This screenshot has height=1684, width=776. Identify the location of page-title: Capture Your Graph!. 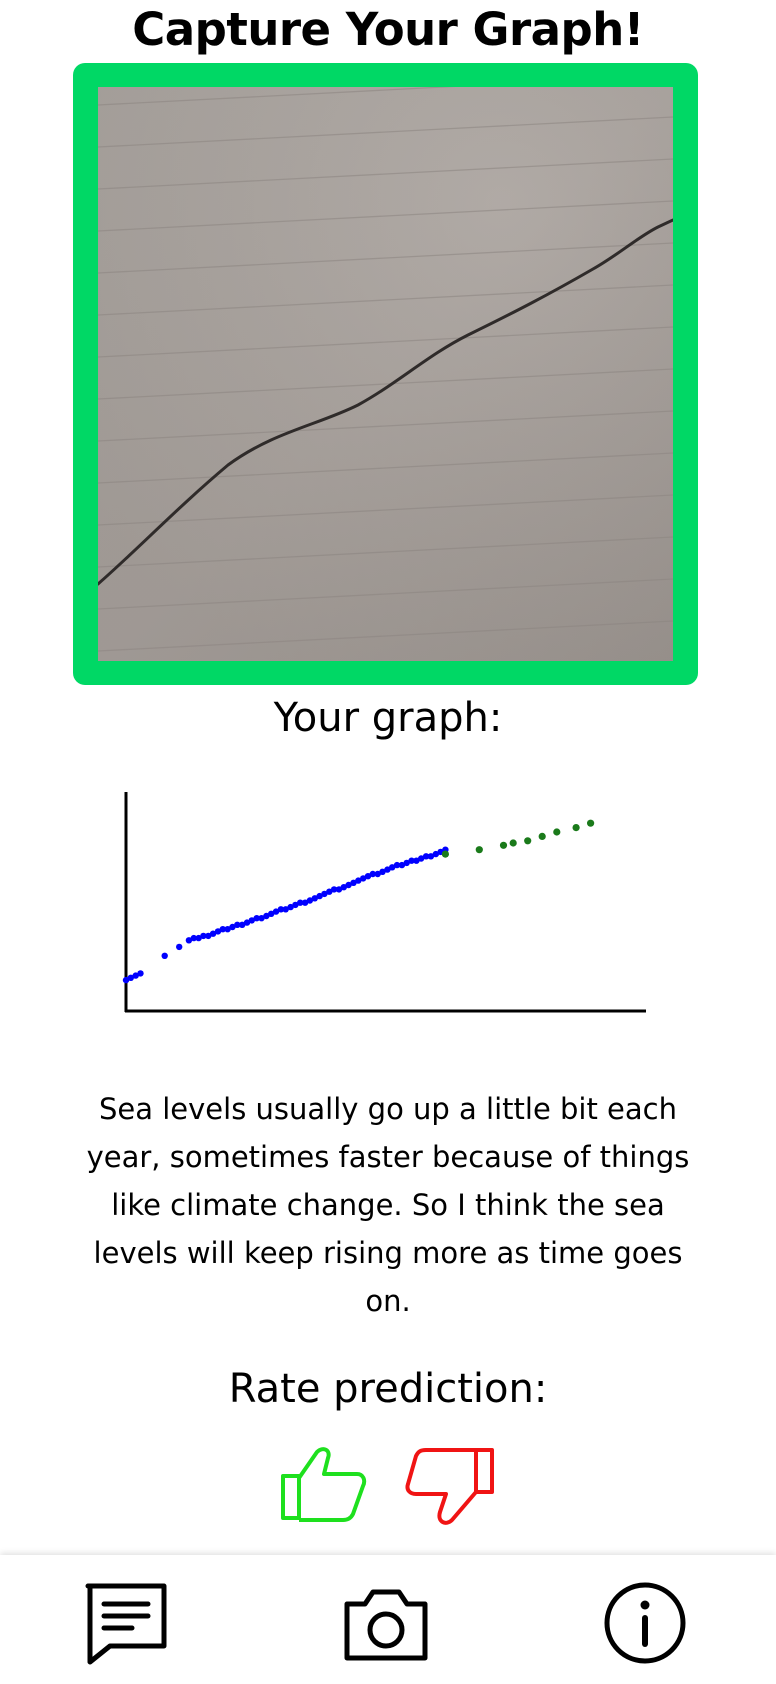
(388, 29).